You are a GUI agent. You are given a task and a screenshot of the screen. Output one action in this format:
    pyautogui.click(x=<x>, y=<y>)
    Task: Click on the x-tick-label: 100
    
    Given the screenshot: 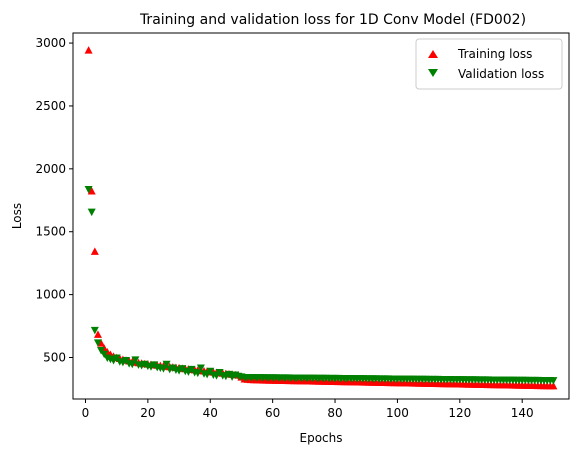 What is the action you would take?
    pyautogui.click(x=397, y=413)
    